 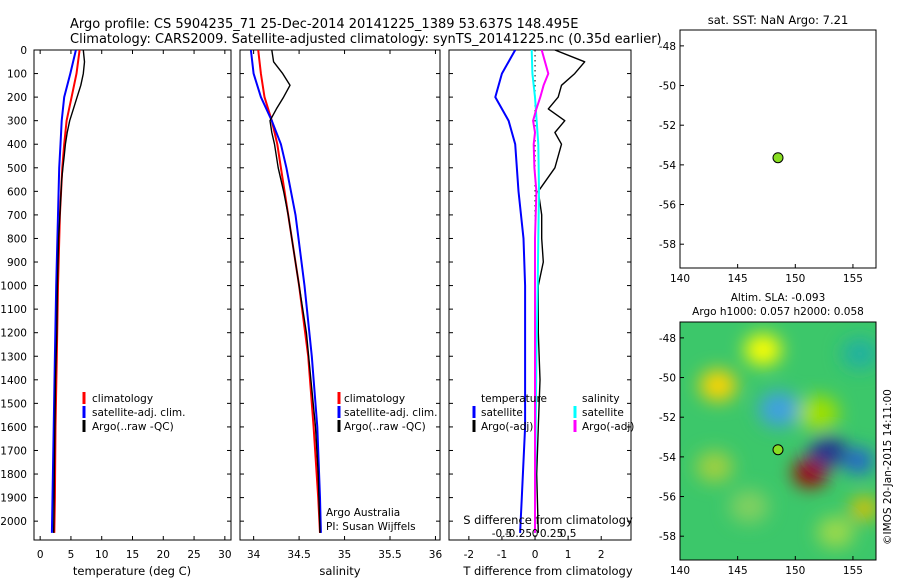 I want to click on s-tick-label: -0.25, so click(x=518, y=534).